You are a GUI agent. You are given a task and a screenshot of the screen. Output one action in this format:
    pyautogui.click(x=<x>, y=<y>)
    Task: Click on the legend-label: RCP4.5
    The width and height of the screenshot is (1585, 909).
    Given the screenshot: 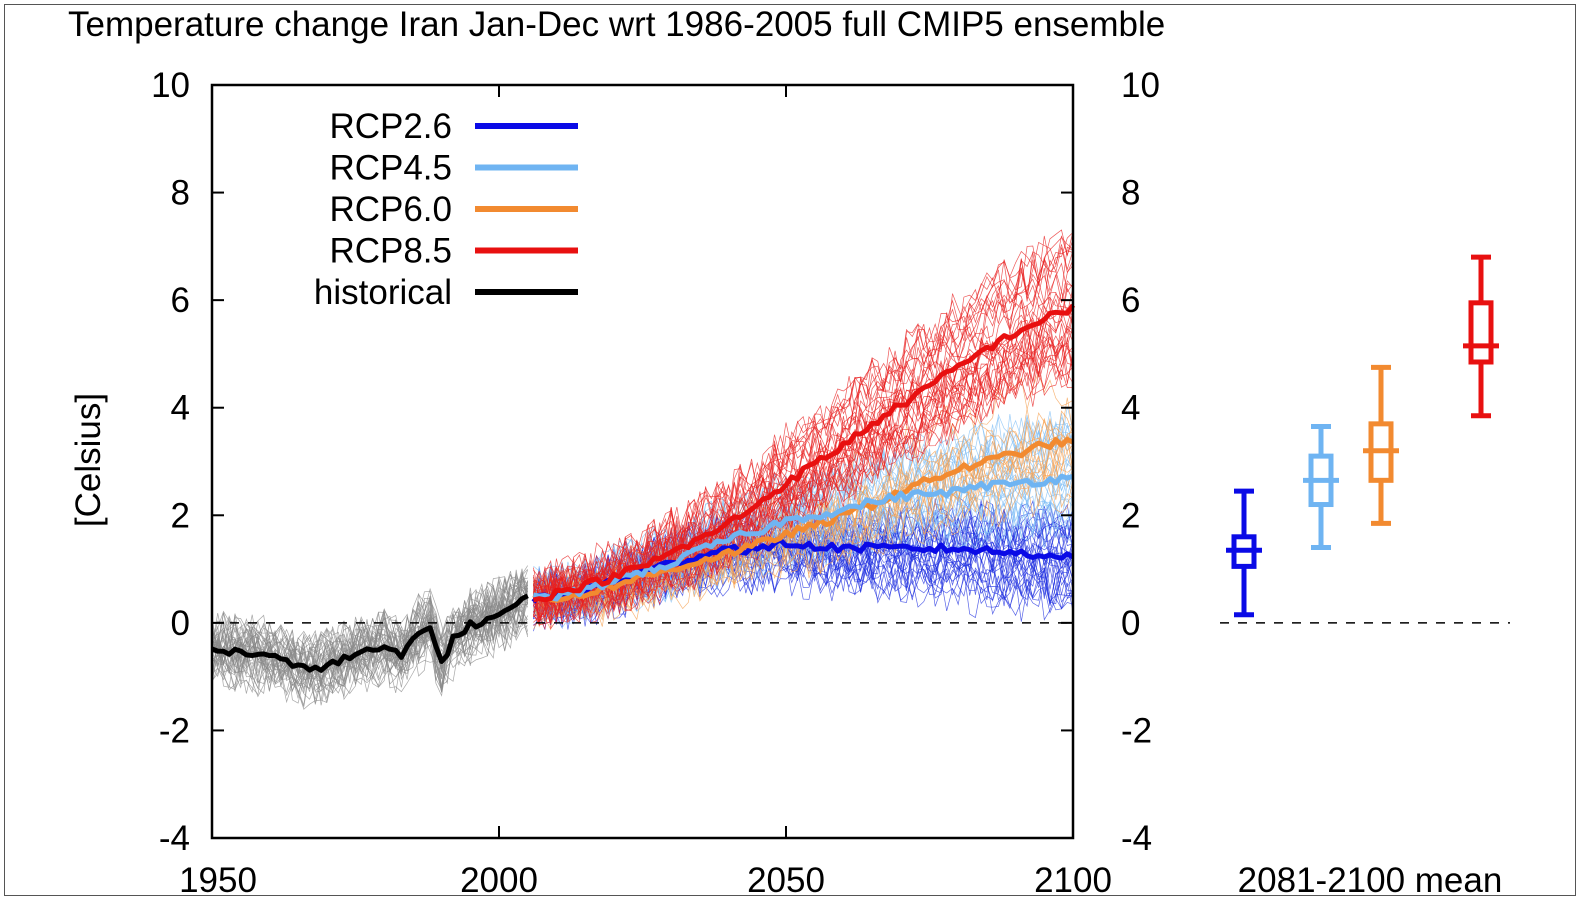 What is the action you would take?
    pyautogui.click(x=390, y=168)
    